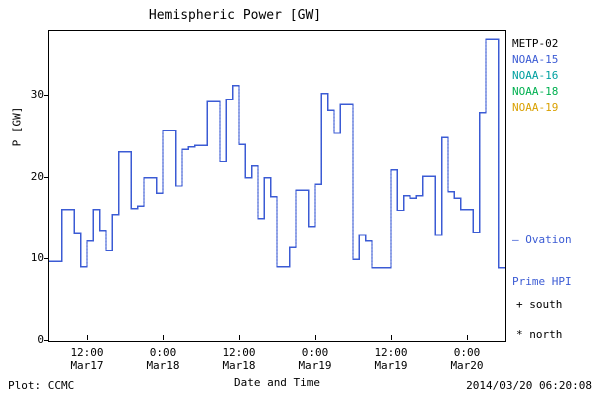 The image size is (600, 400). Describe the element at coordinates (315, 359) in the screenshot. I see `x-tick-label: 0:00 Mar19` at that location.